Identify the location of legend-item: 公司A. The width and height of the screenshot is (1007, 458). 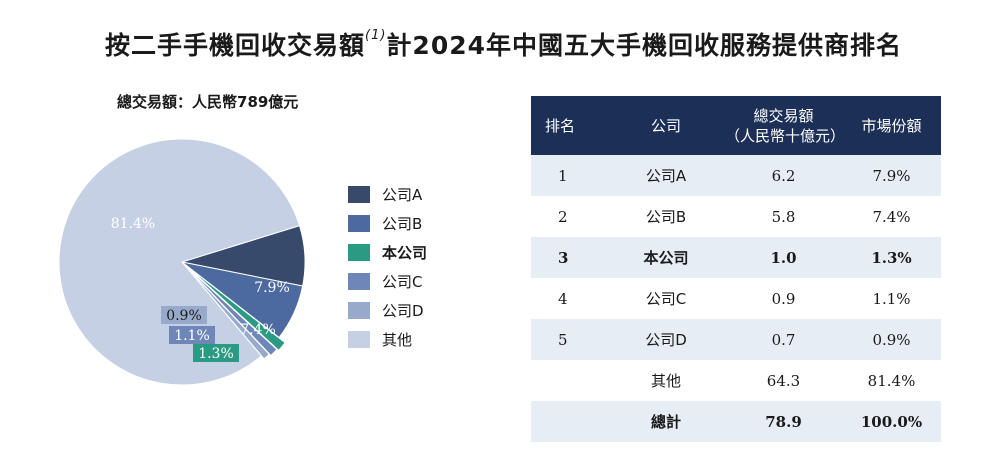
(387, 194).